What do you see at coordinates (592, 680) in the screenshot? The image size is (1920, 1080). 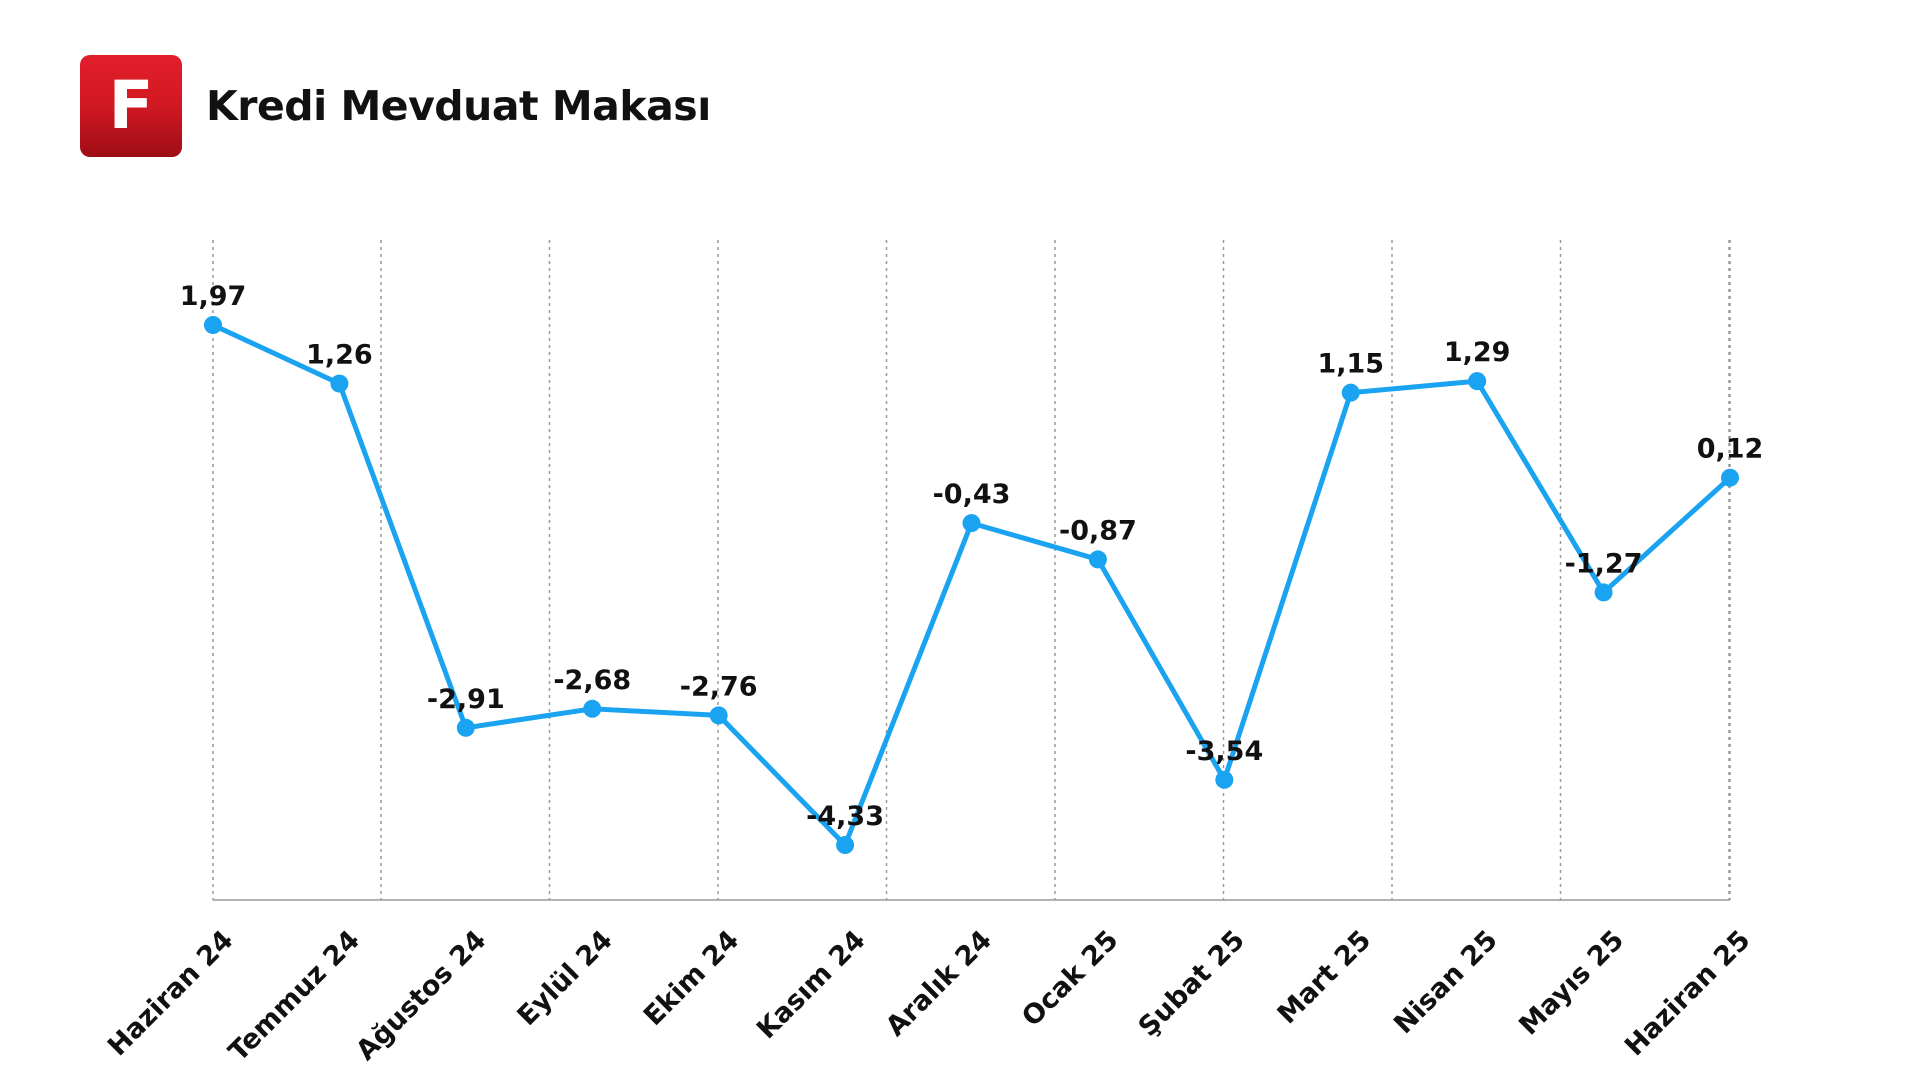 I see `data-label: -2,68` at bounding box center [592, 680].